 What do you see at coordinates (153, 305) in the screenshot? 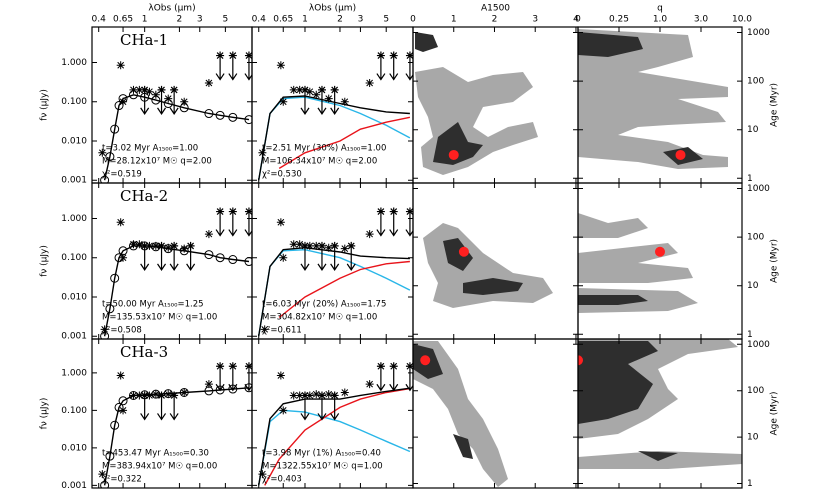
I see `fit-annotation: t=50.00 Myr A₁₅₀₀=1.25` at bounding box center [153, 305].